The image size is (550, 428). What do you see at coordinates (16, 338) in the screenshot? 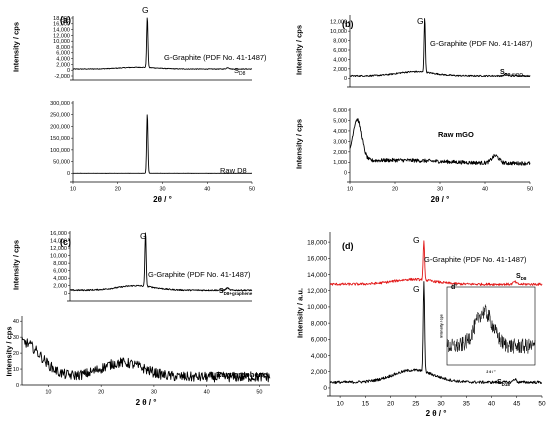
I see `y-tick-label: 30` at bounding box center [16, 338].